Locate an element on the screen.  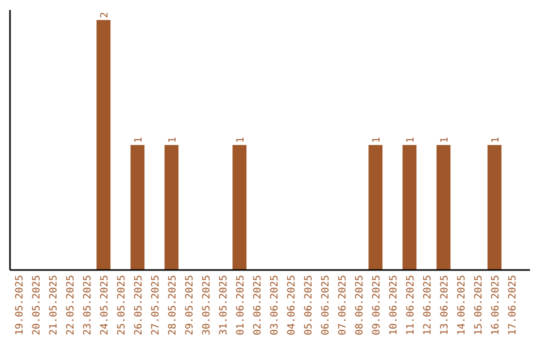
x-tick-label: 05.06.2025 is located at coordinates (309, 305).